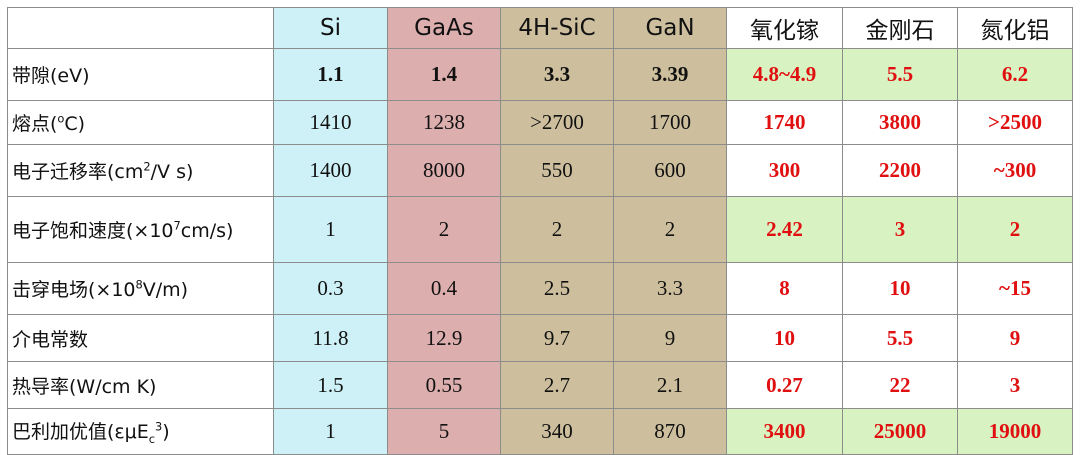 The width and height of the screenshot is (1080, 455). What do you see at coordinates (330, 122) in the screenshot?
I see `value-cell: 1410` at bounding box center [330, 122].